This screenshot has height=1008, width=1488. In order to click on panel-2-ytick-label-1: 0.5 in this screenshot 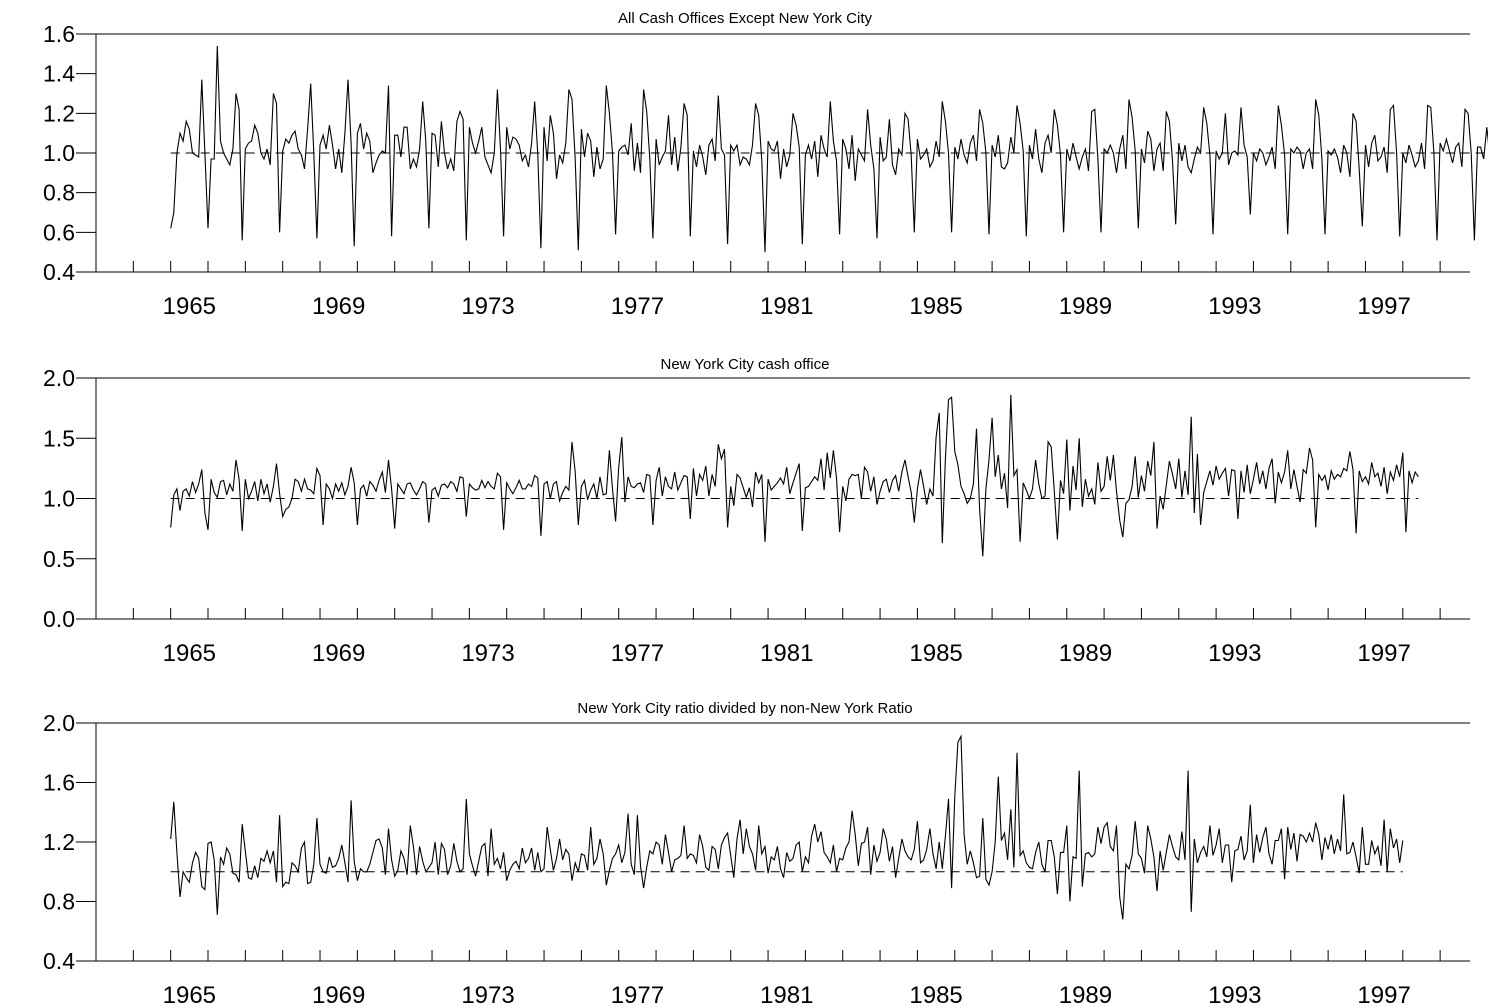, I will do `click(59, 559)`.